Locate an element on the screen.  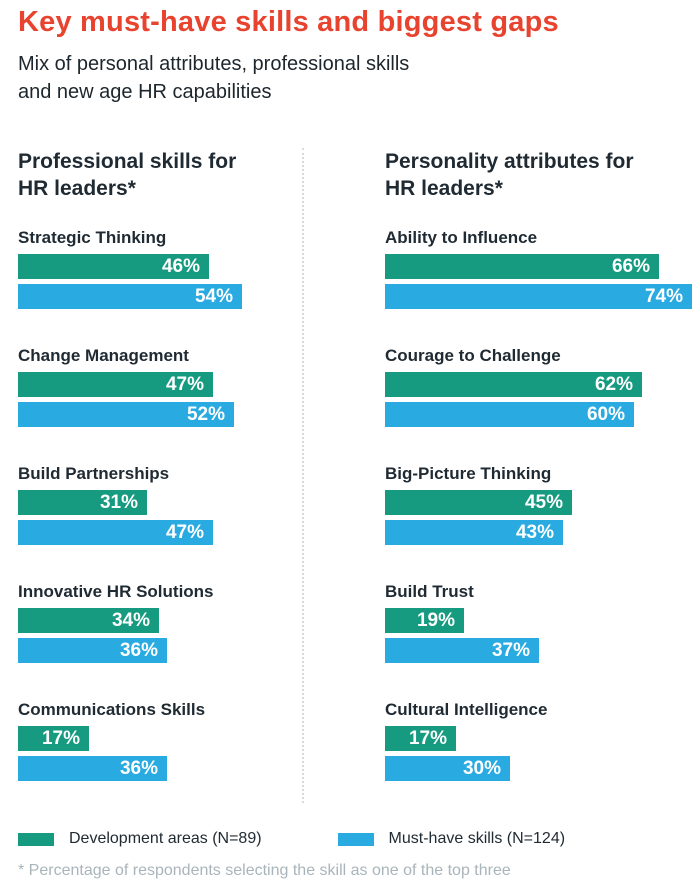
bar-value-label: 62% is located at coordinates (613, 384).